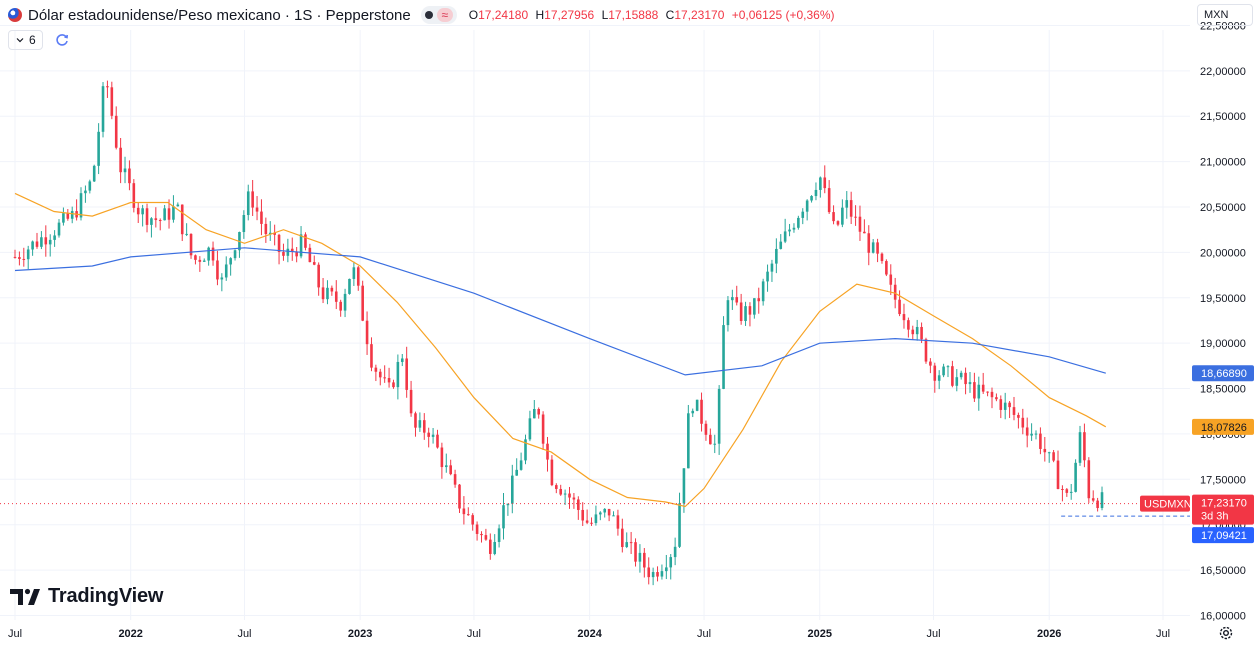 This screenshot has width=1259, height=645. I want to click on indicators-toggle: 6, so click(25, 40).